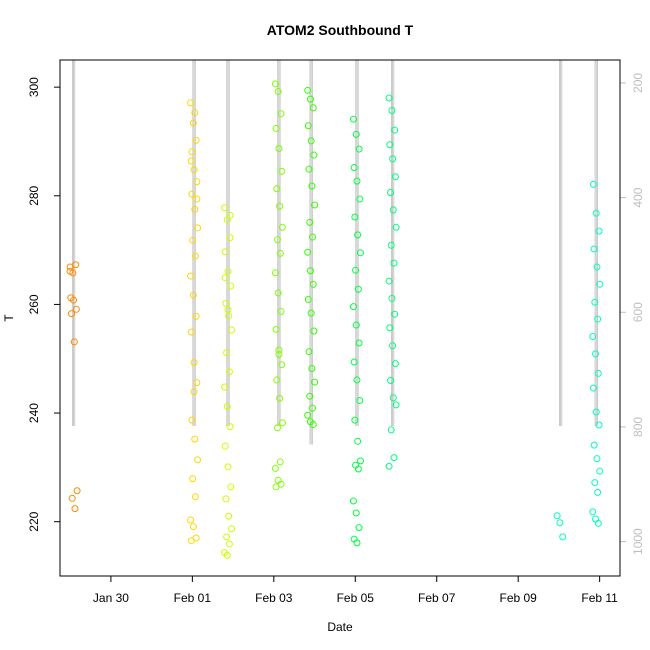 The height and width of the screenshot is (650, 650). I want to click on y-axis-right: 200 400 600 800 1000, so click(632, 314).